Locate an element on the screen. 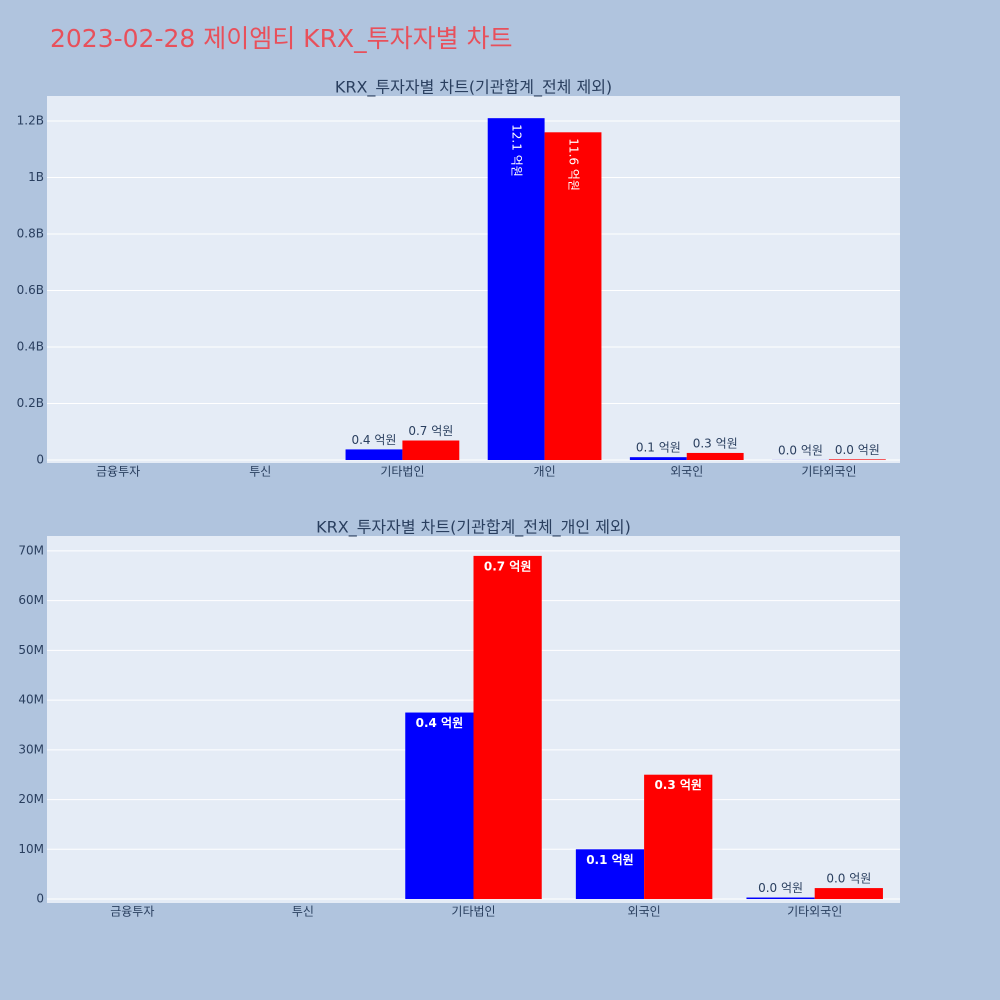 This screenshot has height=1000, width=1000. y-tick-label: 70M is located at coordinates (31, 550).